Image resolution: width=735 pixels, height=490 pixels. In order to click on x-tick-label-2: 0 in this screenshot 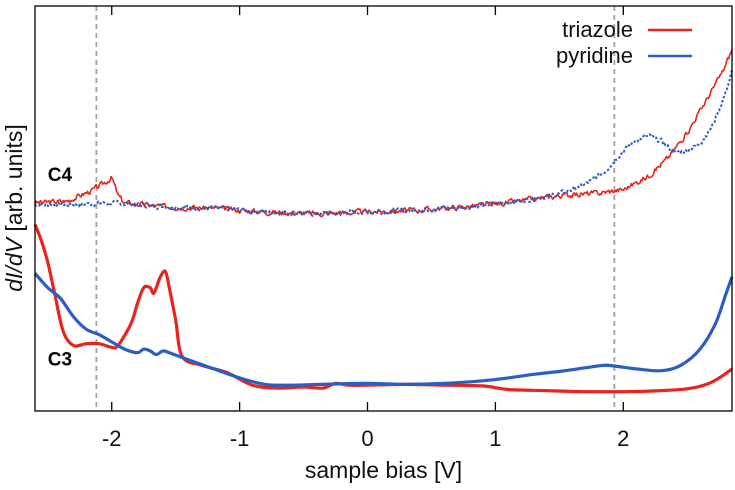, I will do `click(367, 438)`.